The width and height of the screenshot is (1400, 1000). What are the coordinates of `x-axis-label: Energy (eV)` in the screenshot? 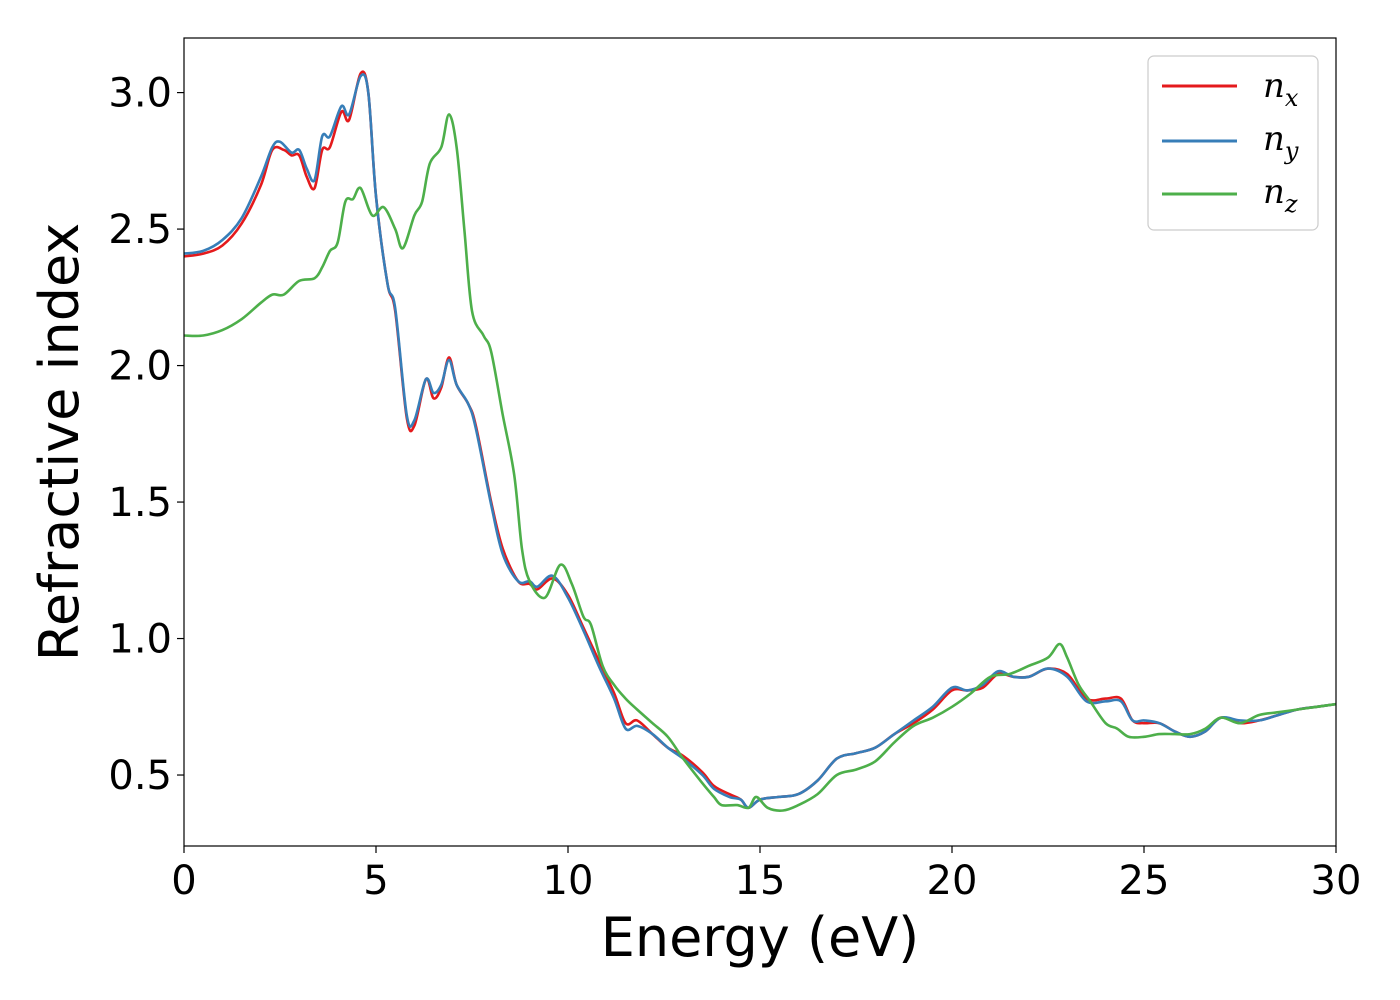 It's located at (760, 937).